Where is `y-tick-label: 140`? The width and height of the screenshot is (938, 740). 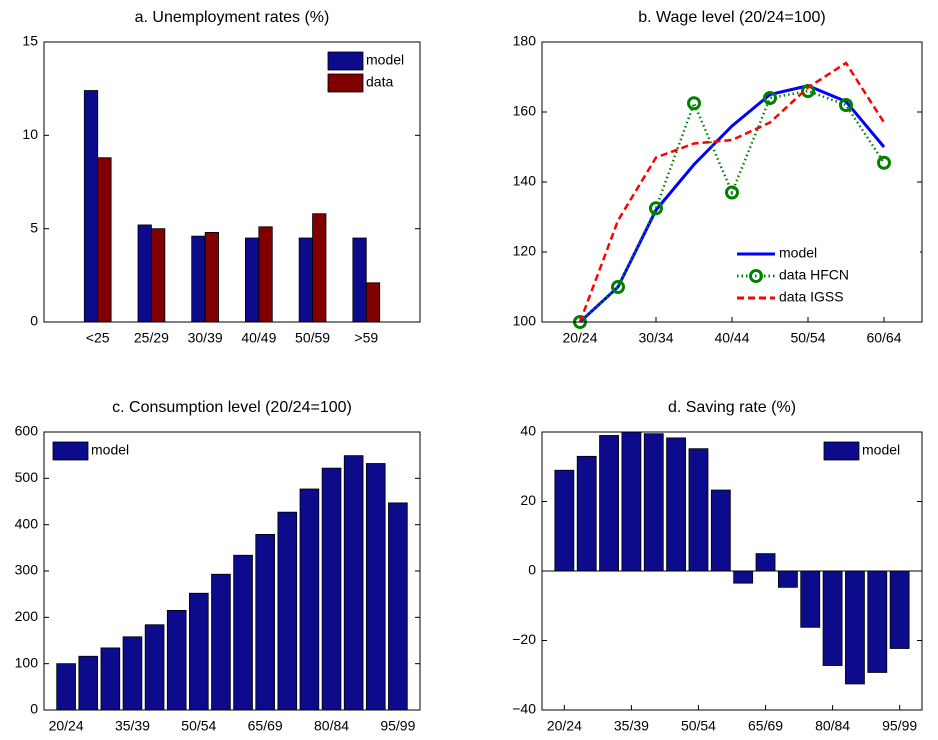
y-tick-label: 140 is located at coordinates (525, 181).